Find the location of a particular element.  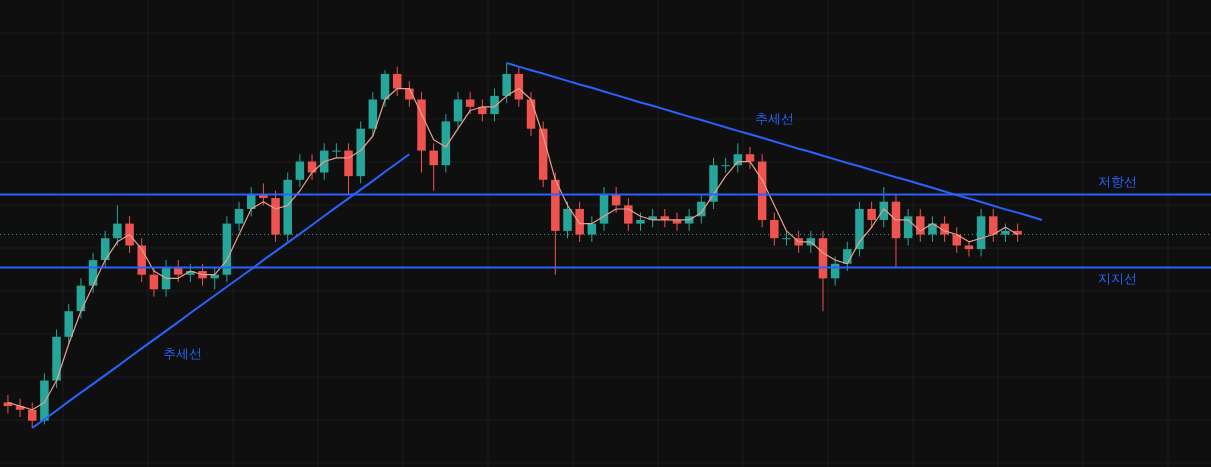

ref-line-label: 저항선 is located at coordinates (1117, 182).